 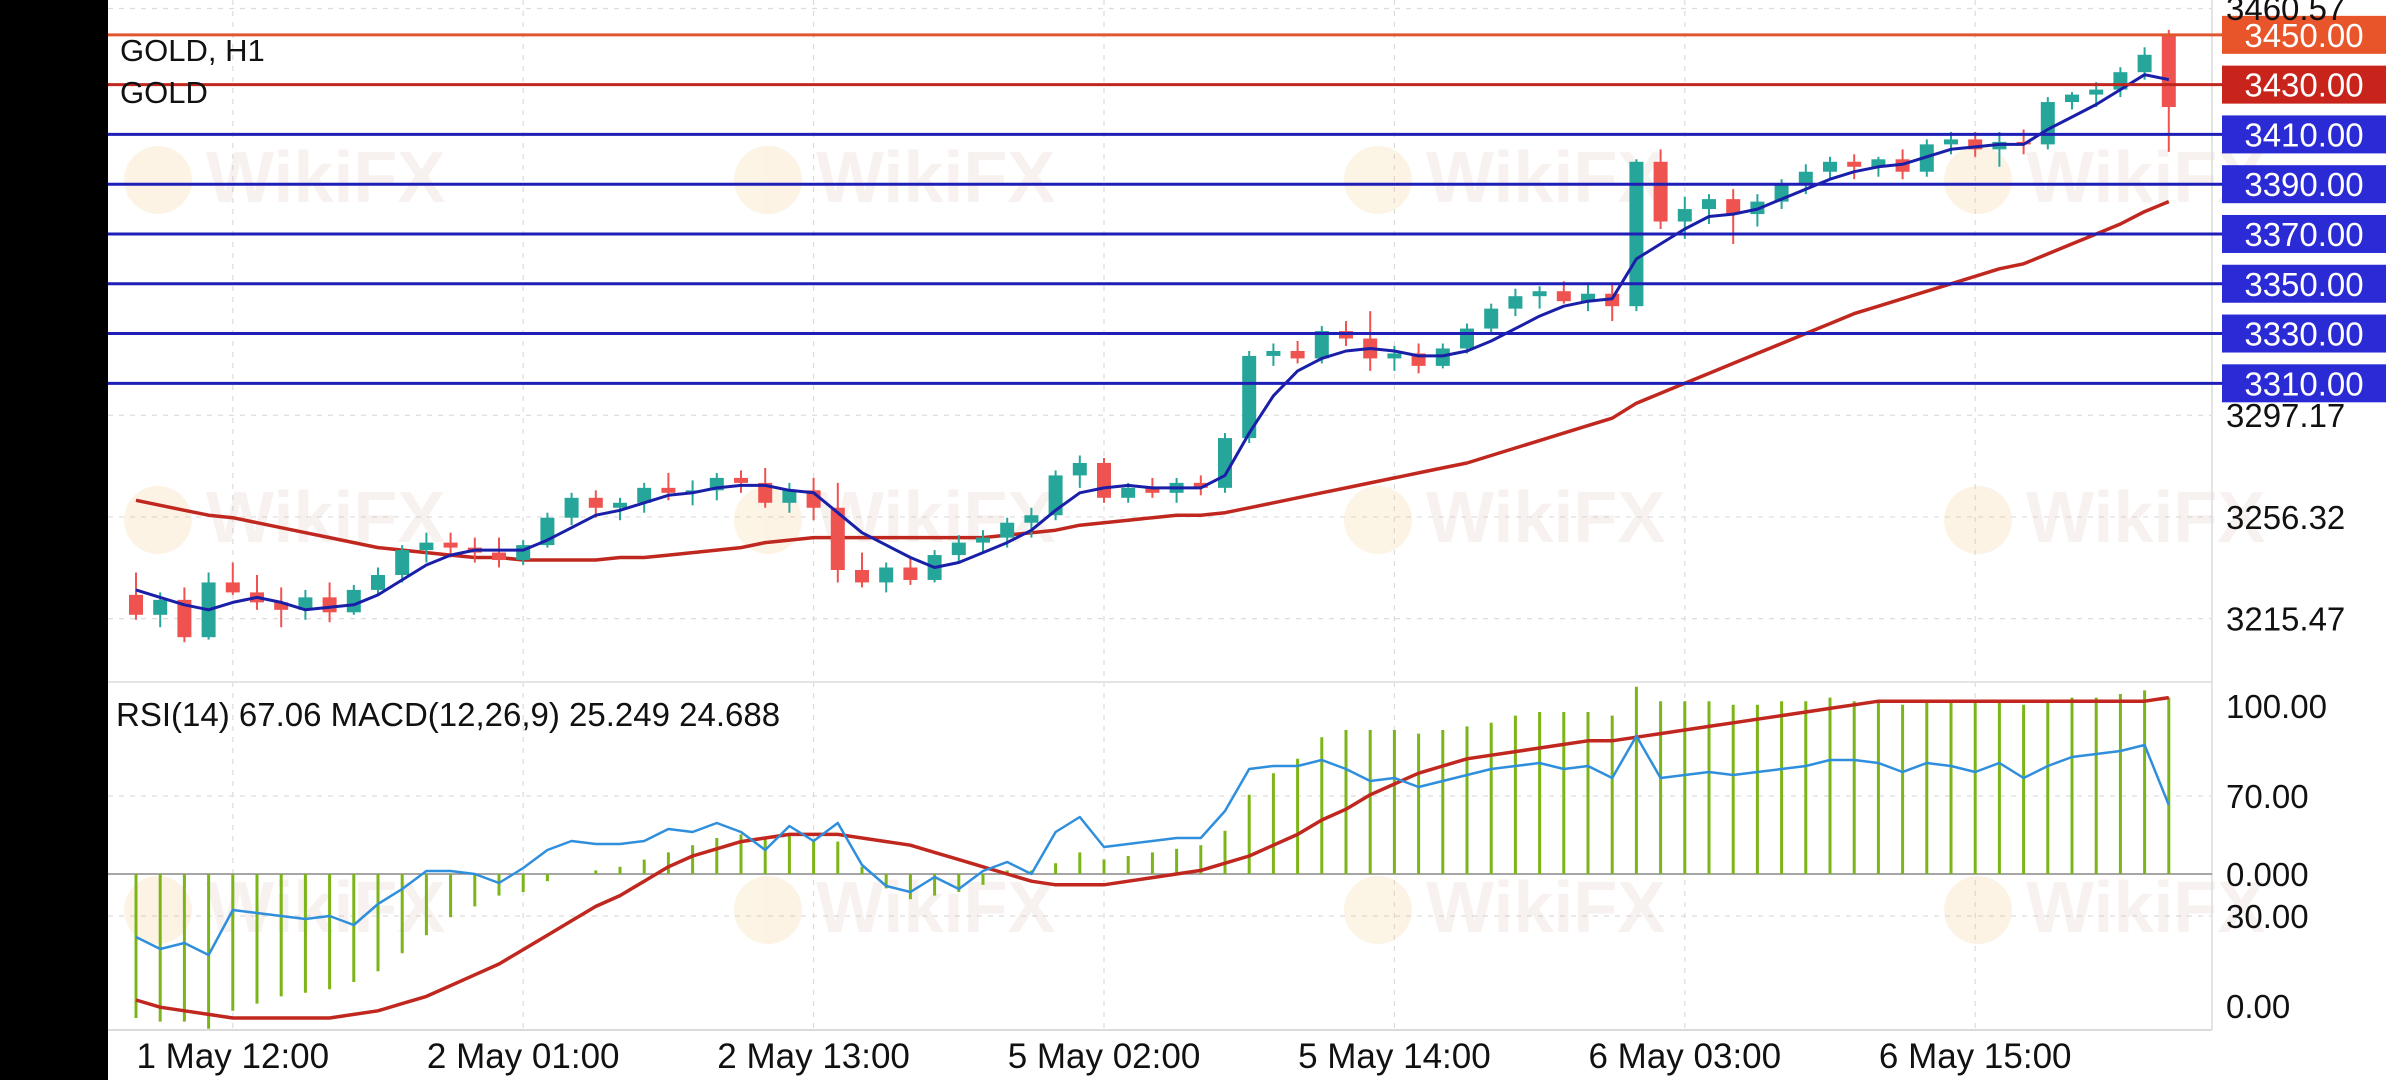 What do you see at coordinates (232, 1056) in the screenshot?
I see `time-axis-label: 1 May 12:00` at bounding box center [232, 1056].